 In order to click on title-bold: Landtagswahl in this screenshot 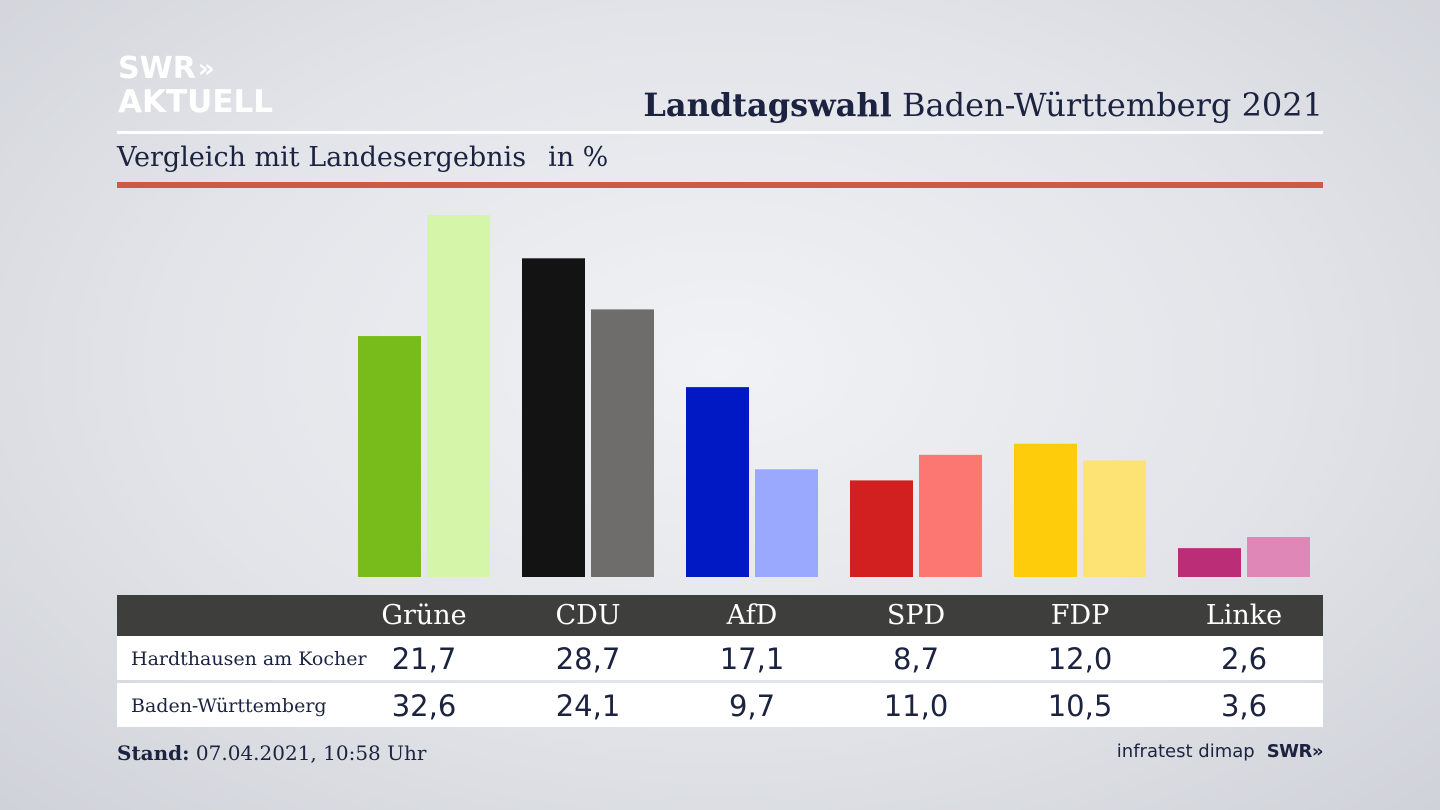, I will do `click(767, 105)`.